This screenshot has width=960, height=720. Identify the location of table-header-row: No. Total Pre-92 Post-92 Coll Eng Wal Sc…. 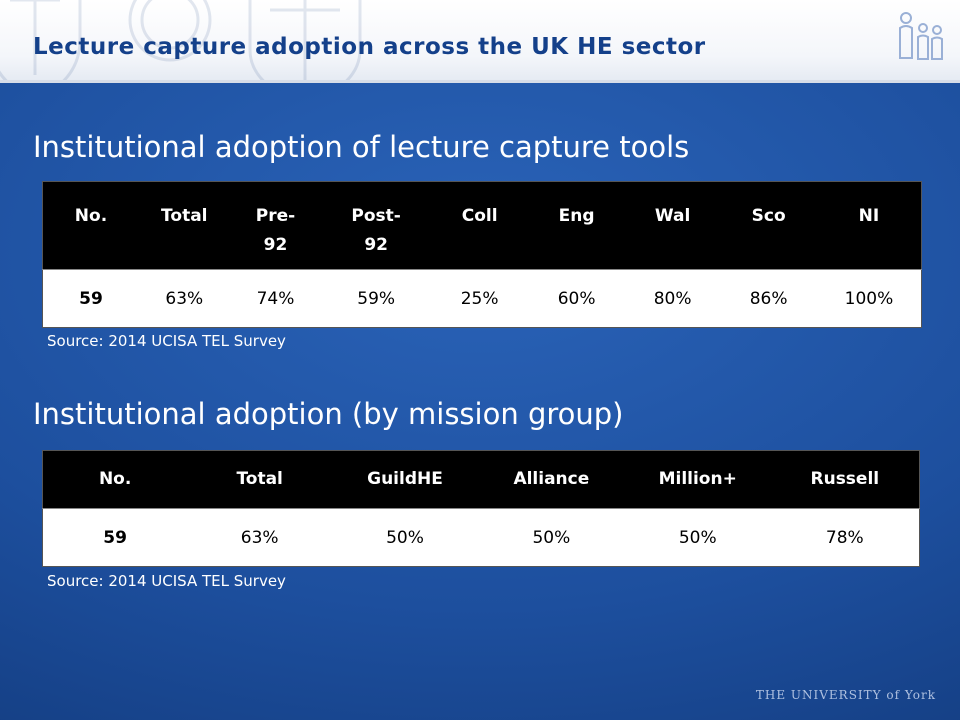
(482, 225).